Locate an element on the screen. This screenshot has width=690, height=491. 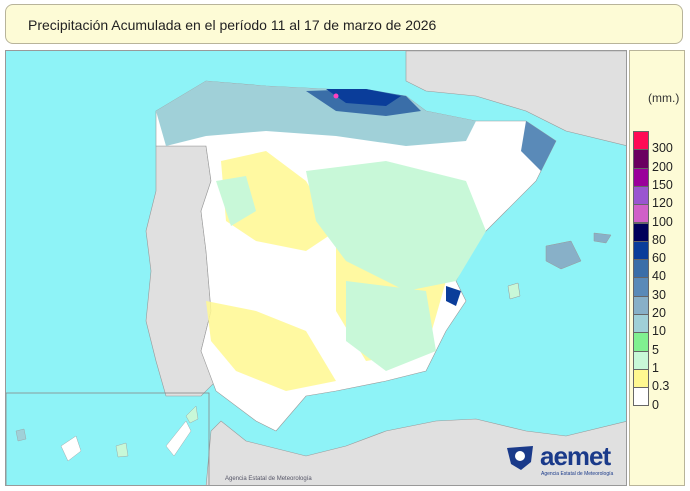
legend-label: 120 is located at coordinates (662, 203).